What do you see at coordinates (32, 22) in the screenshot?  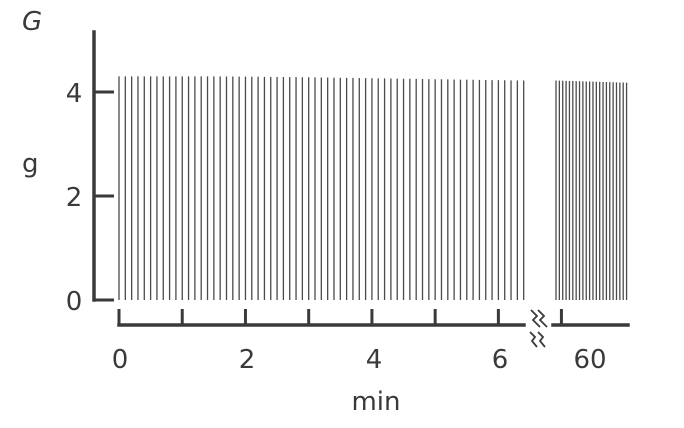 I see `panel-label: G` at bounding box center [32, 22].